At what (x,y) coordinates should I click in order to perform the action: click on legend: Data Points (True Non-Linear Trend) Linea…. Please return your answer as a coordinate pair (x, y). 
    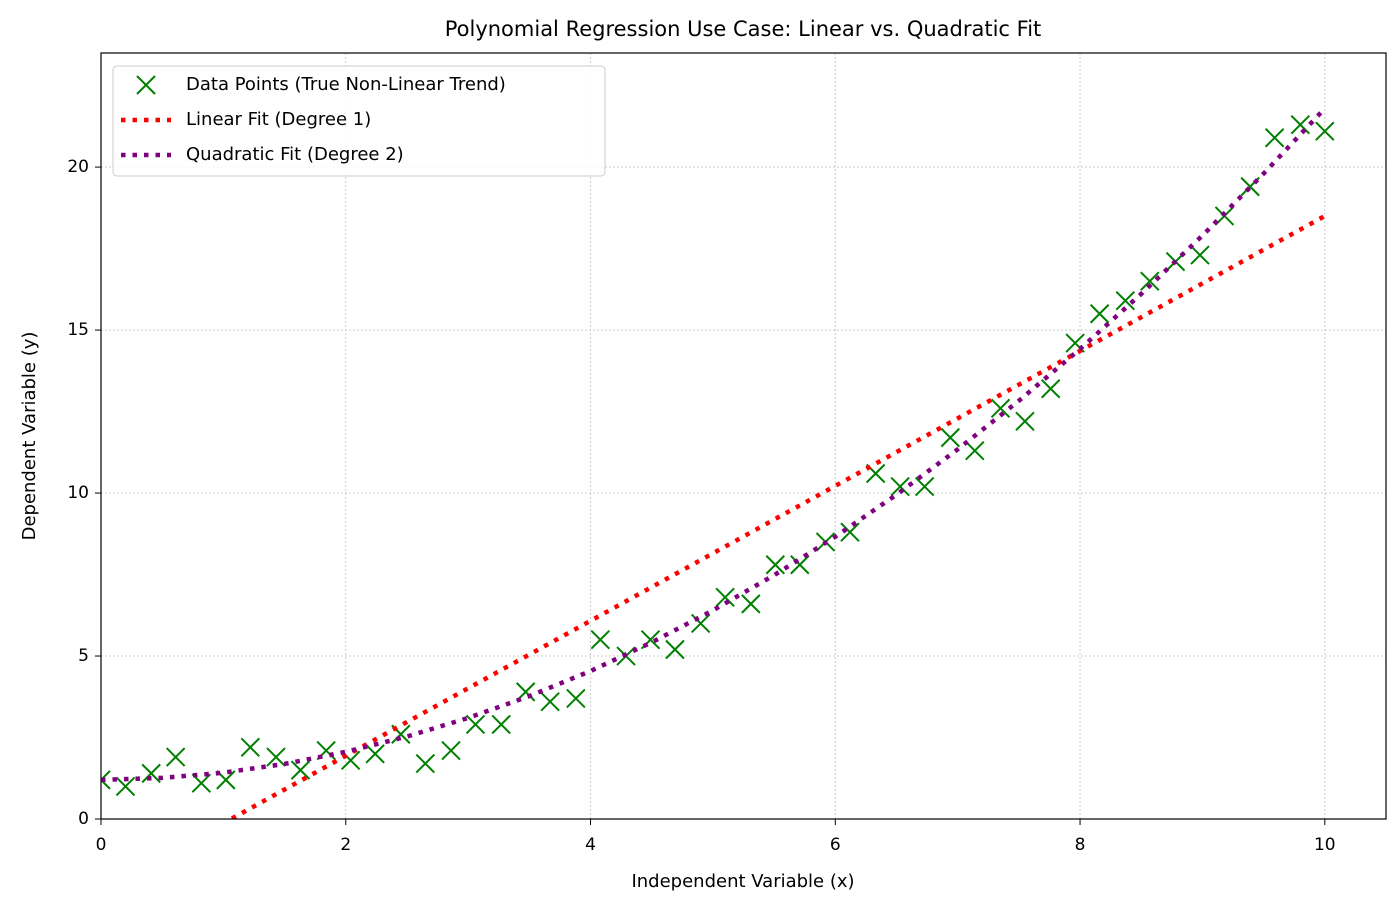
    Looking at the image, I should click on (359, 121).